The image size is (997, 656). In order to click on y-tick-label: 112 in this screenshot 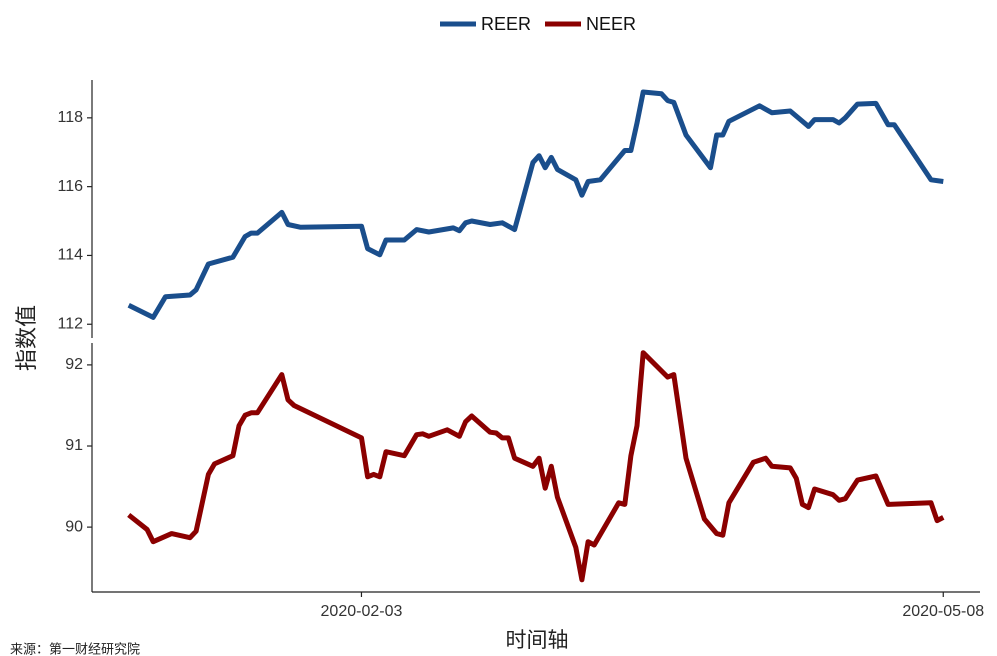, I will do `click(70, 323)`.